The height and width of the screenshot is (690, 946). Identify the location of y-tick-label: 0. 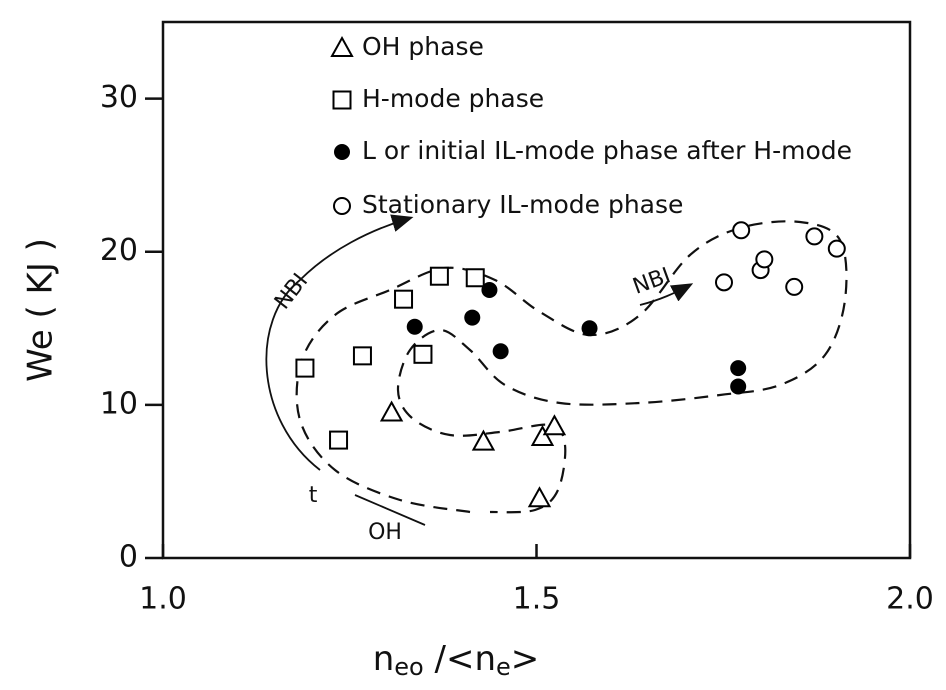
(128, 557).